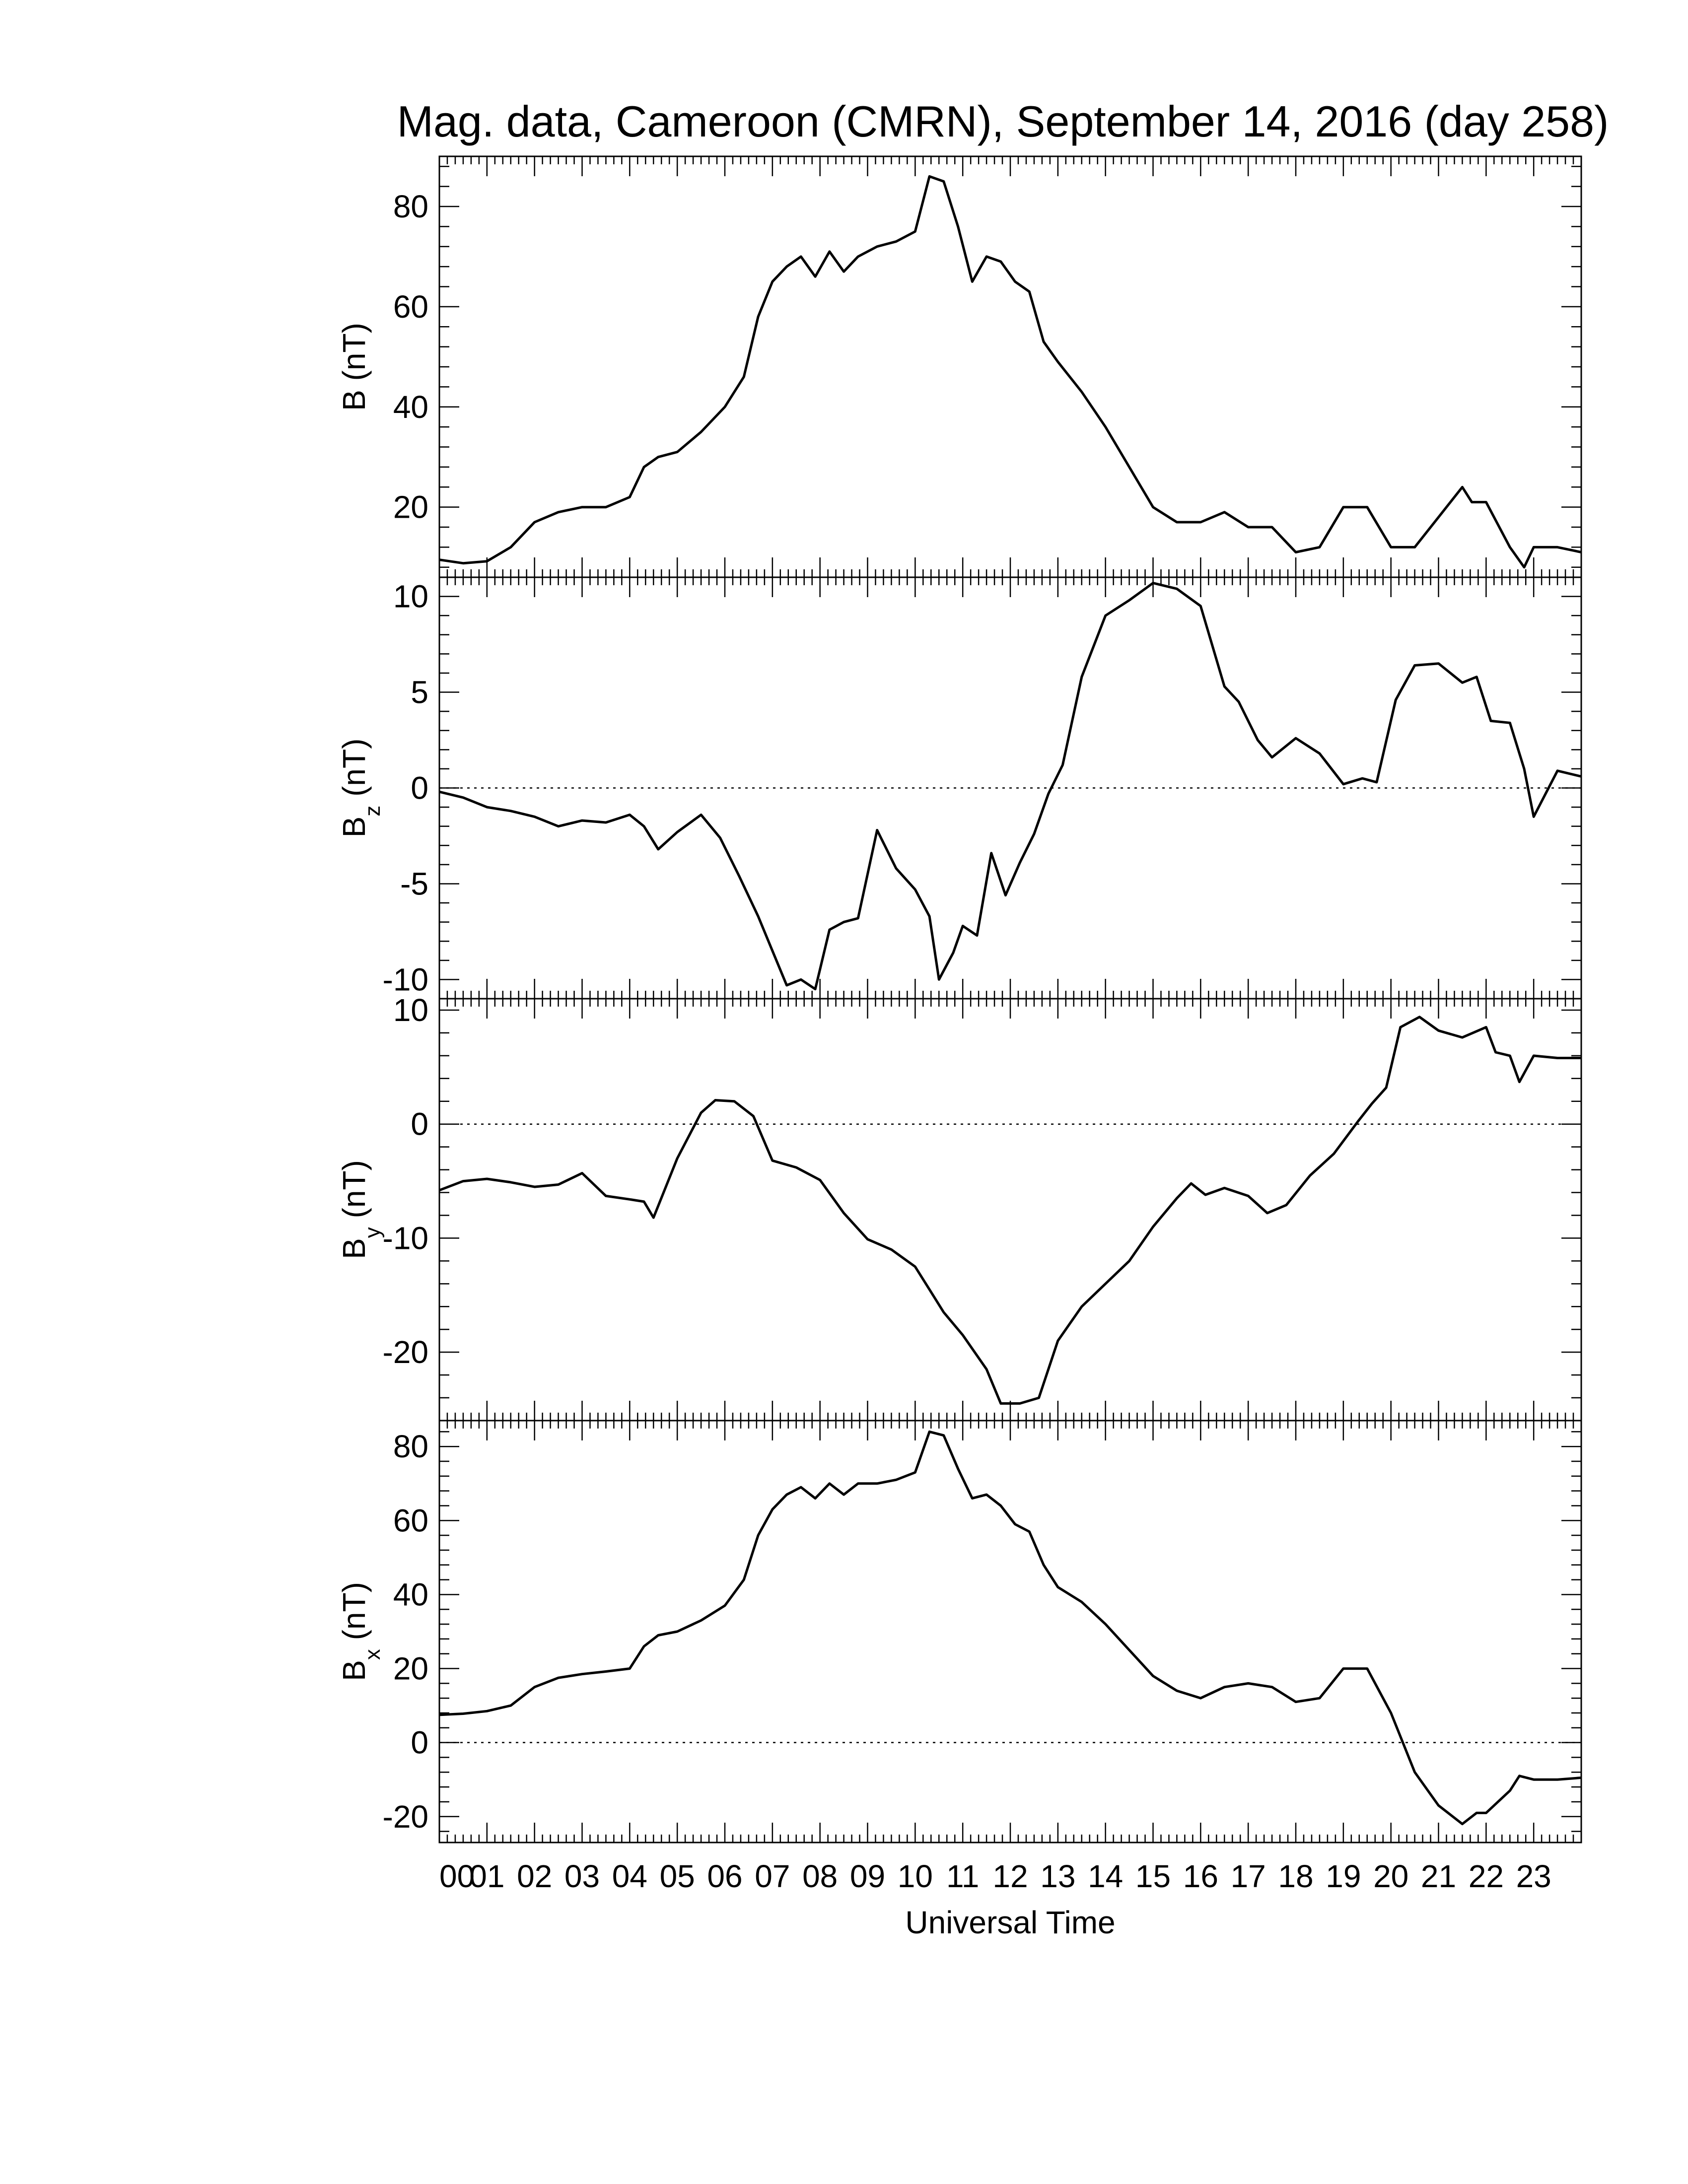 The width and height of the screenshot is (1688, 2184). I want to click on panel-2: -10 -5 0 5 10 Bz (nT), so click(959, 788).